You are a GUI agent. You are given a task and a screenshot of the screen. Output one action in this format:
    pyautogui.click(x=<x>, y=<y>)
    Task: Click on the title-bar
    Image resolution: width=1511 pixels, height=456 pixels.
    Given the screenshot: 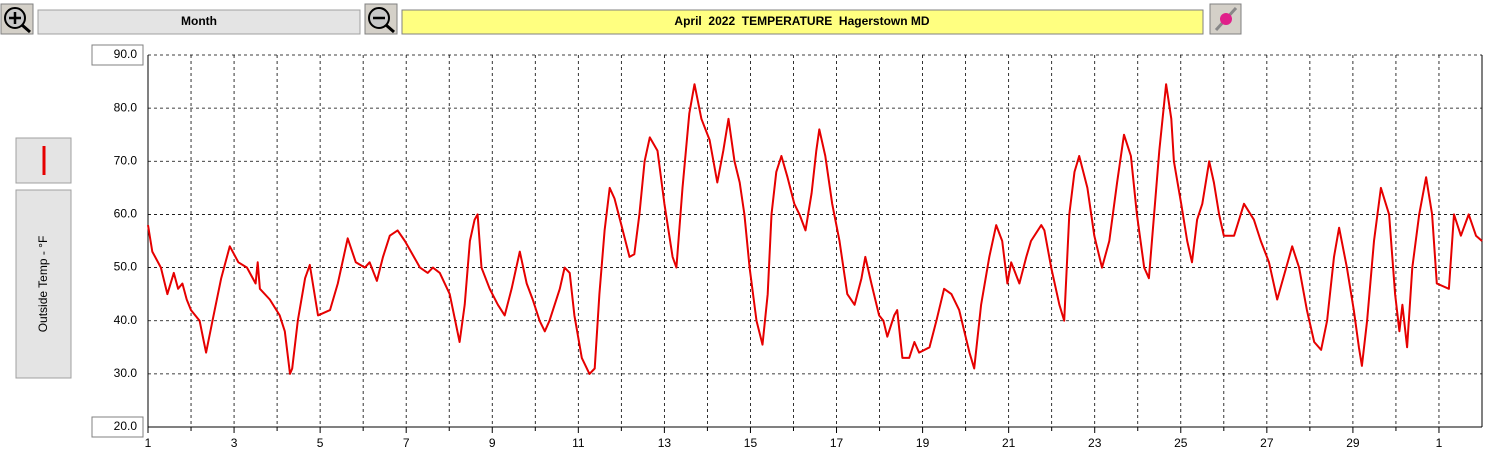 What is the action you would take?
    pyautogui.click(x=802, y=22)
    